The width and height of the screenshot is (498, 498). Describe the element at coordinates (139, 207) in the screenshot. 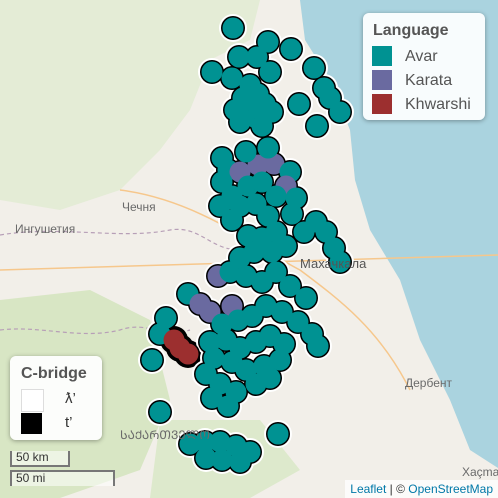

I see `place-chechnya: Чечня` at that location.